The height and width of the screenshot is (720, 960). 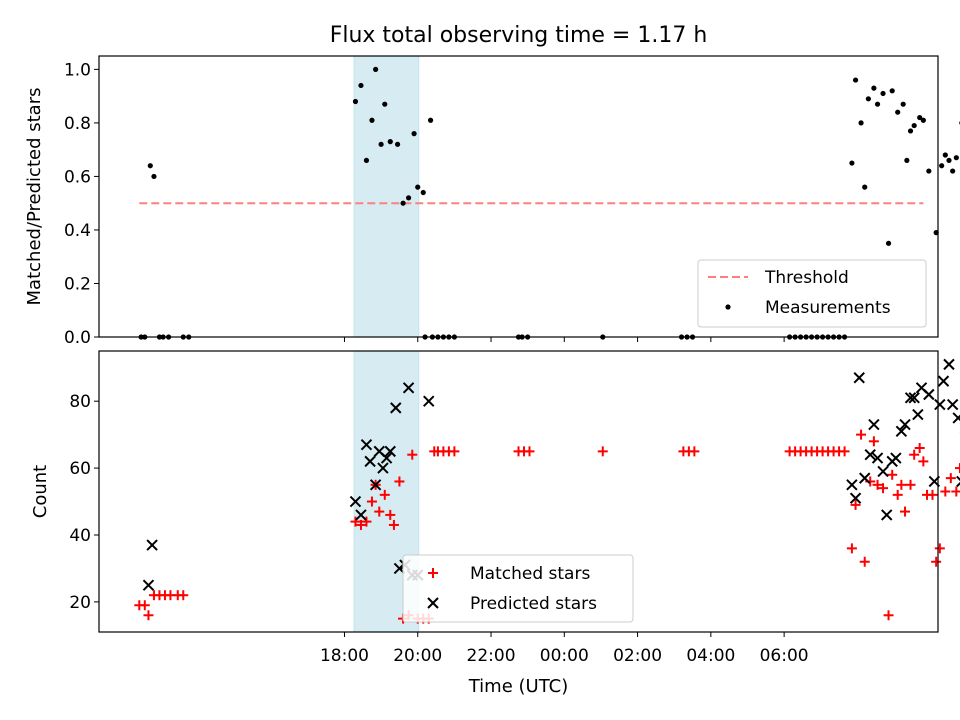 What do you see at coordinates (806, 278) in the screenshot?
I see `threshold-legend-label: Threshold` at bounding box center [806, 278].